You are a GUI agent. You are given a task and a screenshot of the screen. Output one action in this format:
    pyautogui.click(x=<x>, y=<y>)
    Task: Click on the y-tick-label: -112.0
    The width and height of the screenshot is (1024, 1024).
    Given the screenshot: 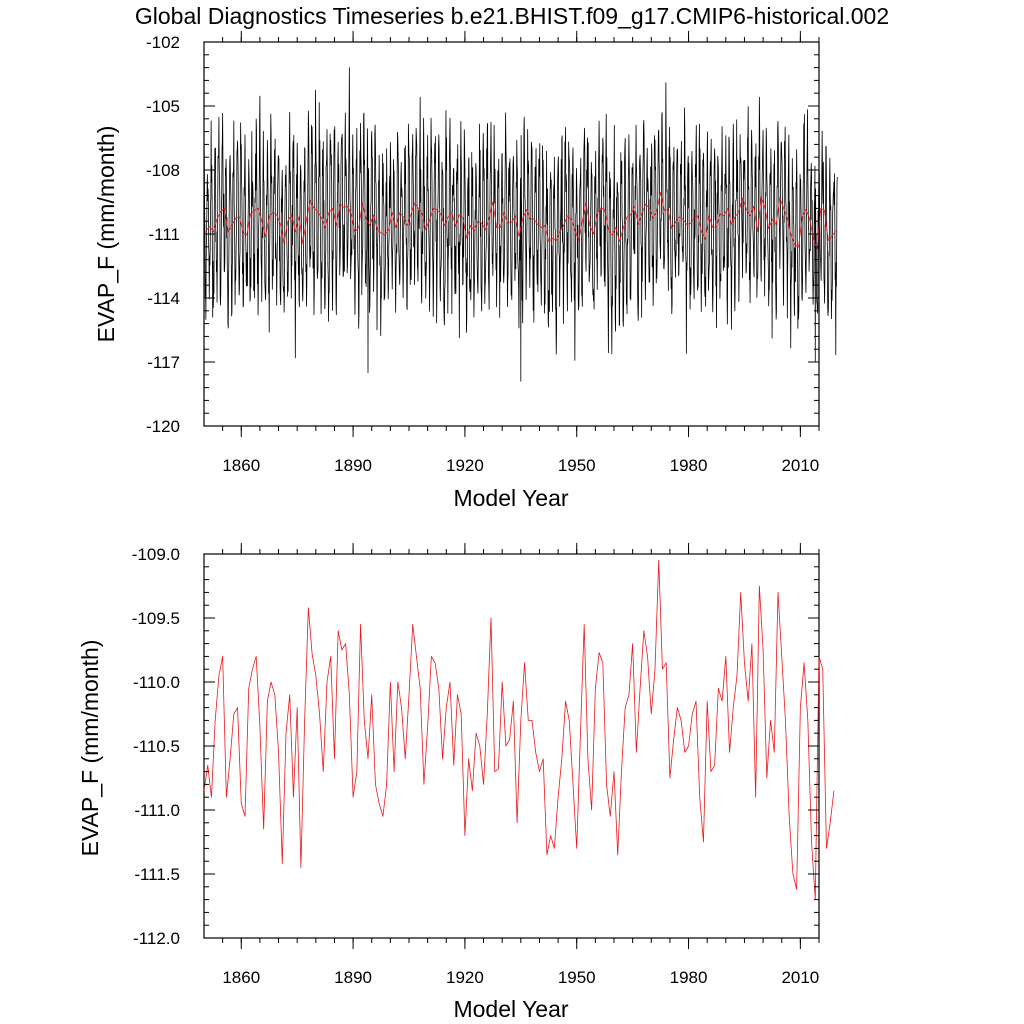 What is the action you would take?
    pyautogui.click(x=156, y=938)
    